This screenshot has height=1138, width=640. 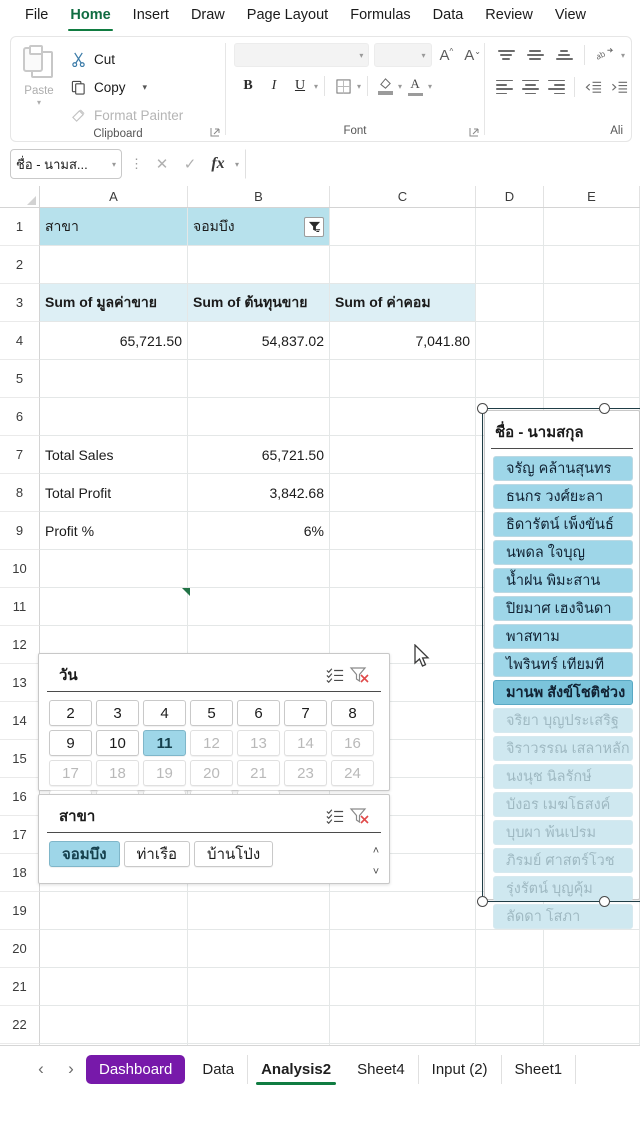 What do you see at coordinates (335, 816) in the screenshot?
I see `multi-select-icon` at bounding box center [335, 816].